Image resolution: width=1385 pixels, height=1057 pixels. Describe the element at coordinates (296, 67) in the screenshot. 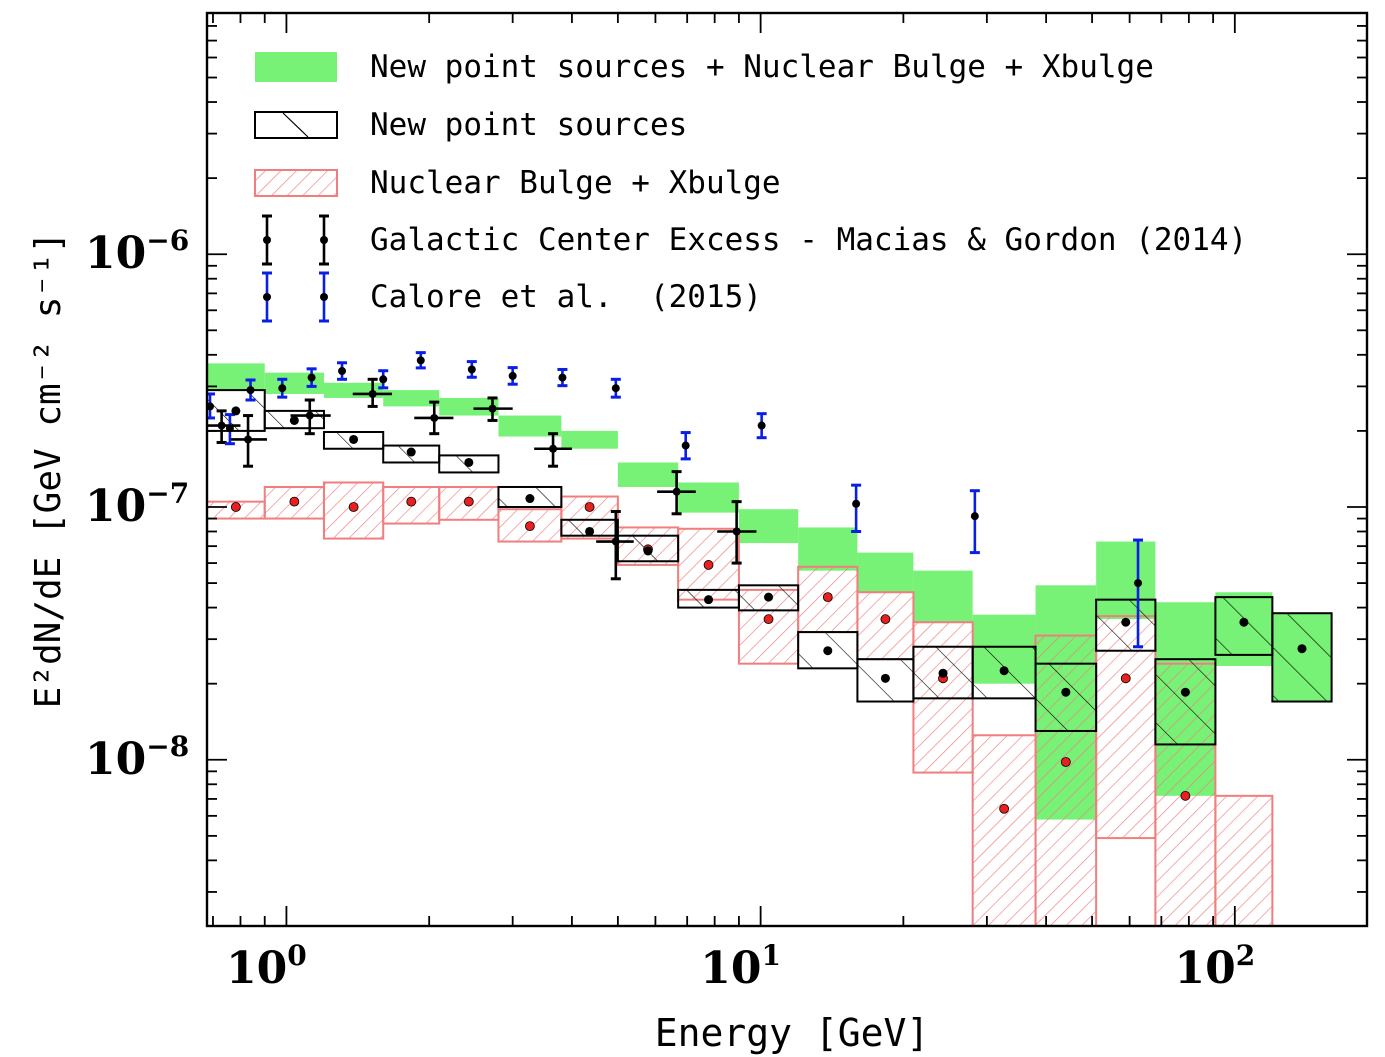

I see `legend-swatch-combined` at that location.